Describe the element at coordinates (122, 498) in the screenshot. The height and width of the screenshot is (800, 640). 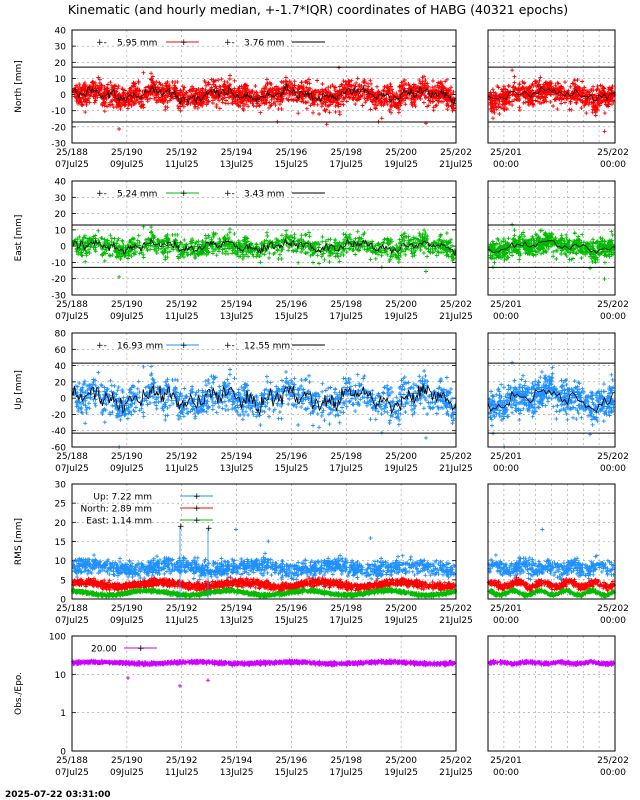
I see `legend-entry-rms-0: Up: 7.22 mm` at that location.